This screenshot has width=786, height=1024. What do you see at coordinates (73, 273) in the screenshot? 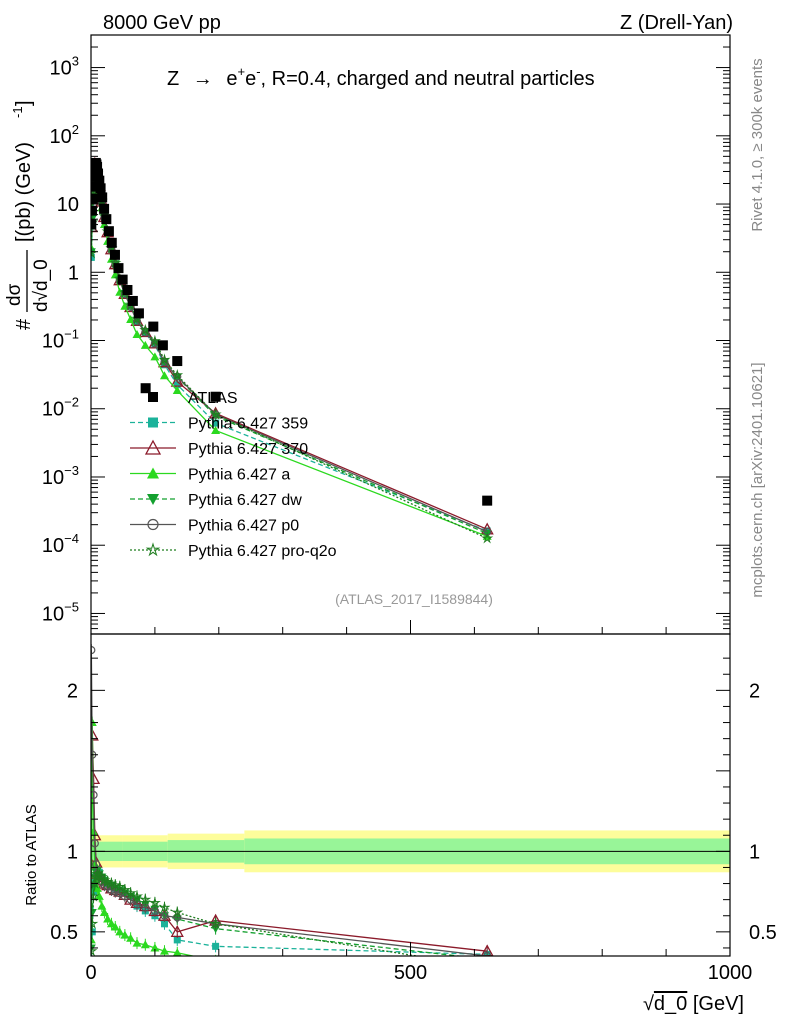
I see `y-tick-label-upper: 1` at bounding box center [73, 273].